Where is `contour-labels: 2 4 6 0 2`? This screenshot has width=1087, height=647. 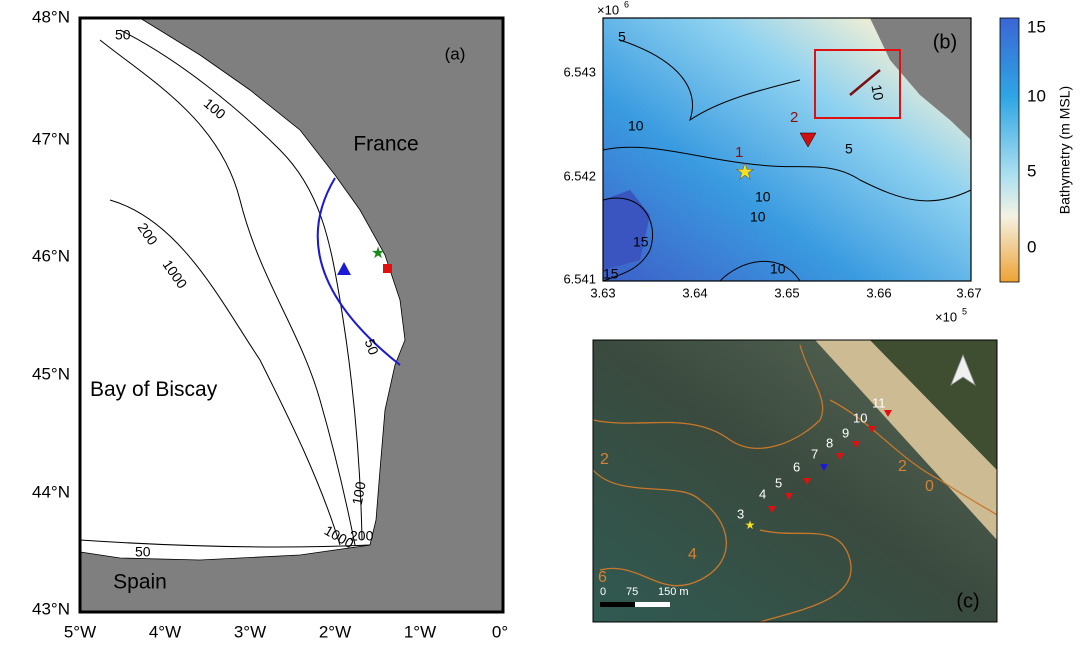
contour-labels: 2 4 6 0 2 is located at coordinates (766, 518).